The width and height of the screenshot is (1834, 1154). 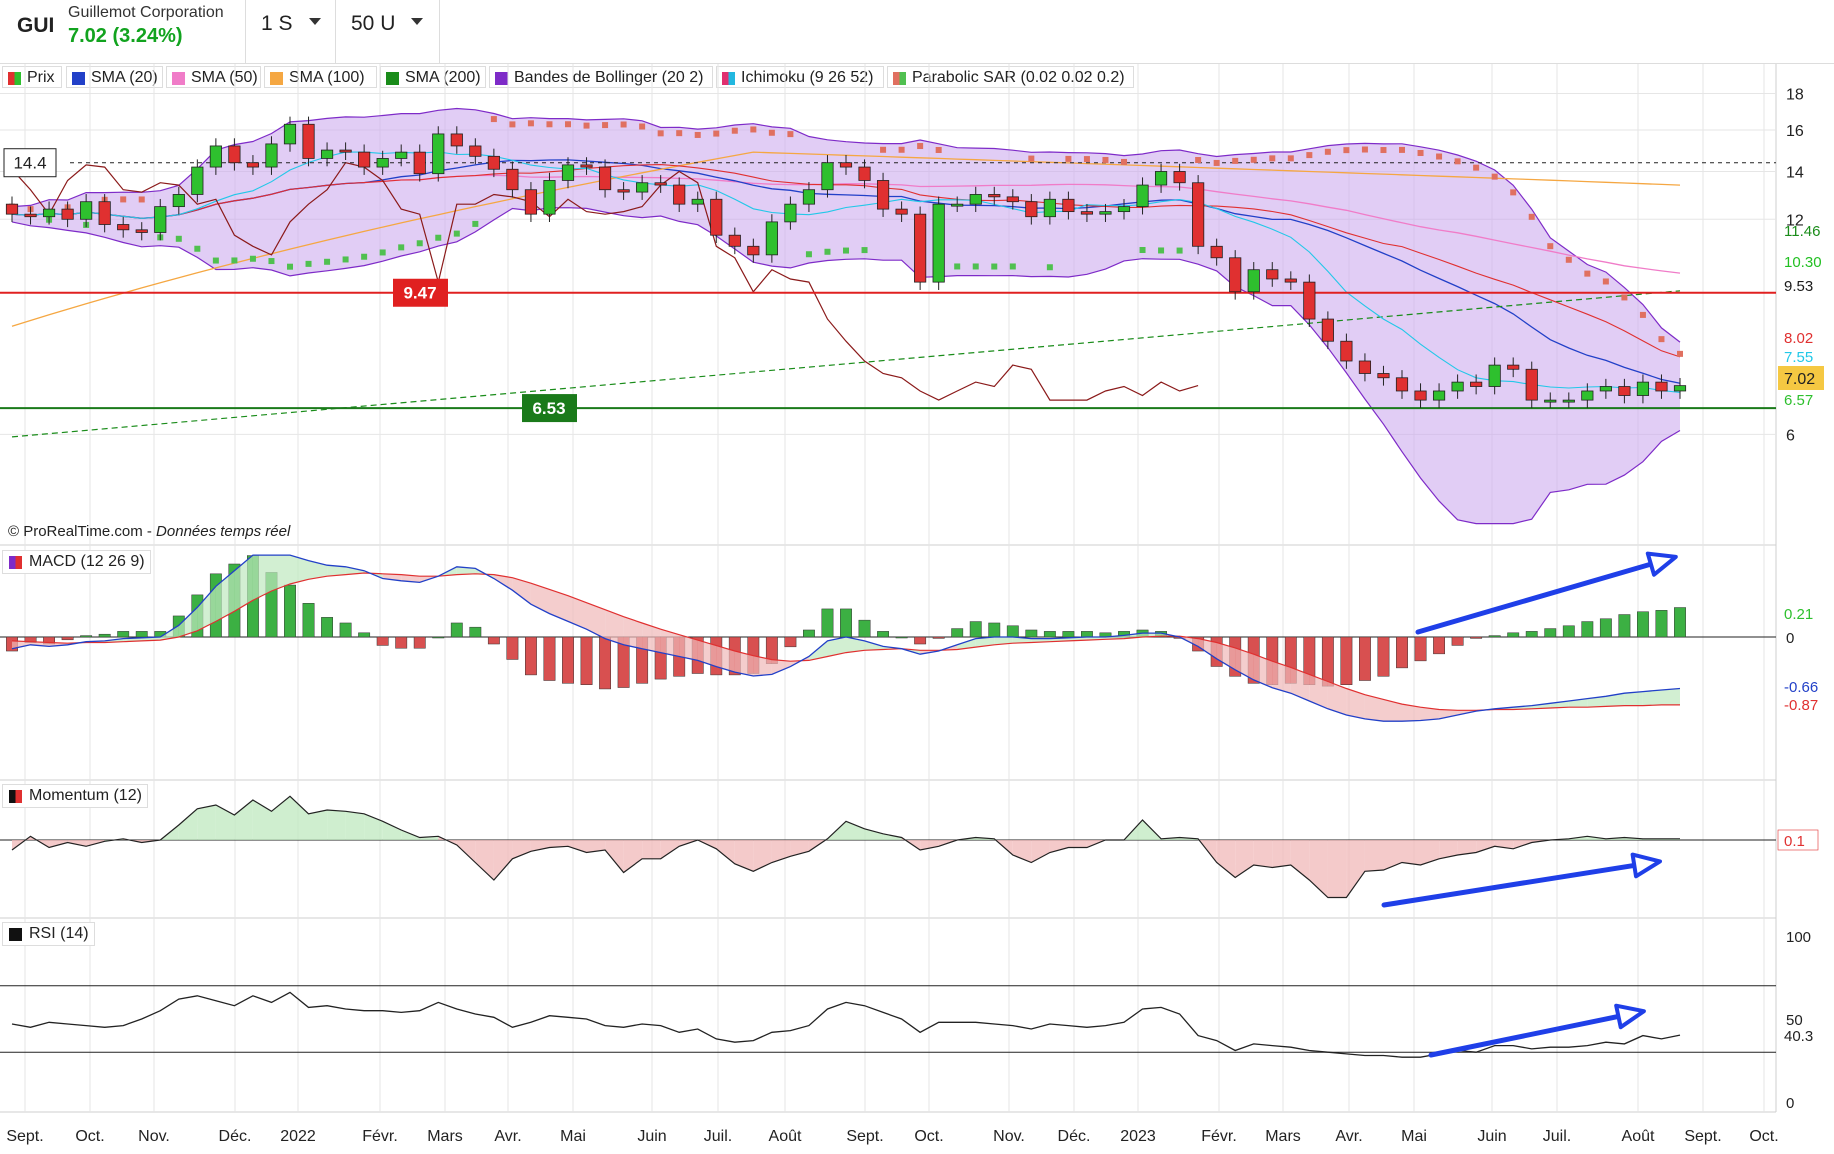 I want to click on macd-panel-label: MACD (12 26 9), so click(x=76, y=562).